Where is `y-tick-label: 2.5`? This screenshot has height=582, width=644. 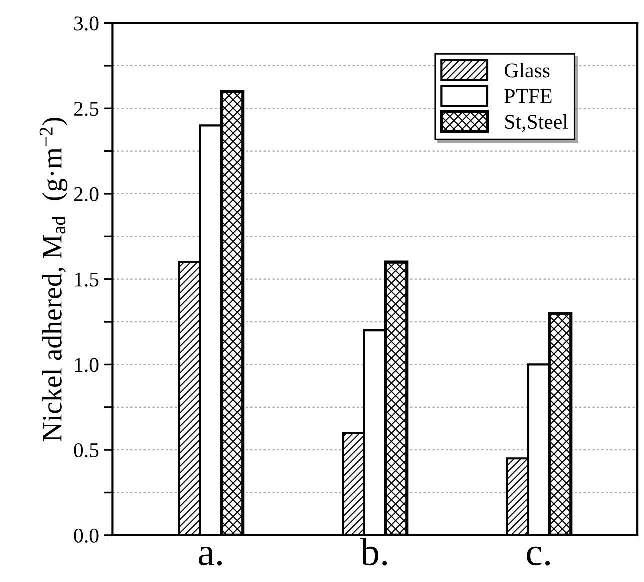 y-tick-label: 2.5 is located at coordinates (86, 109).